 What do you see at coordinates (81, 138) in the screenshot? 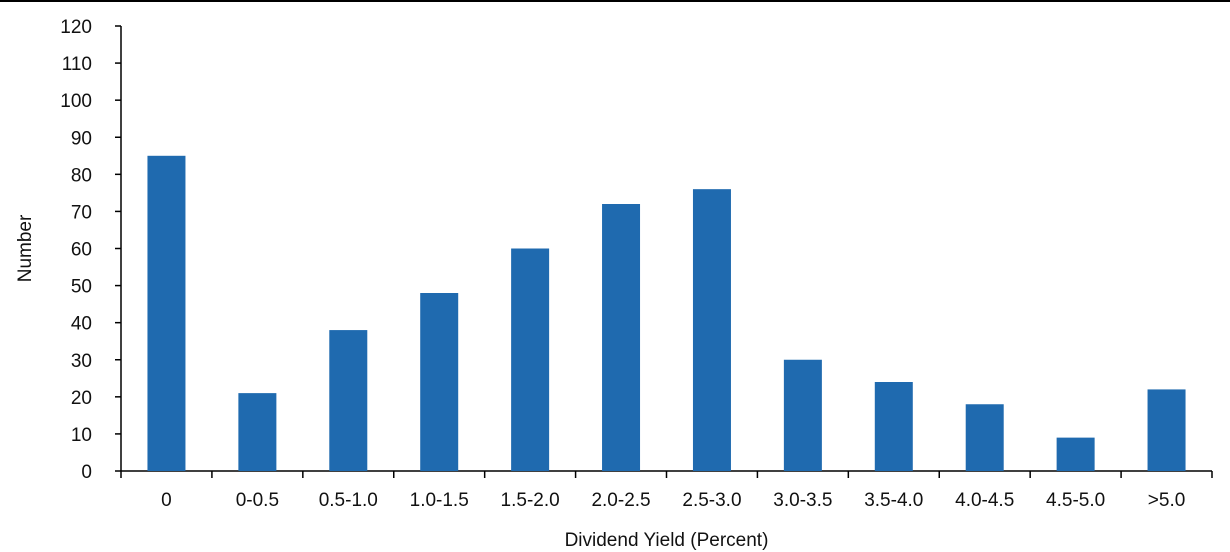
I see `y-tick-label: 90` at bounding box center [81, 138].